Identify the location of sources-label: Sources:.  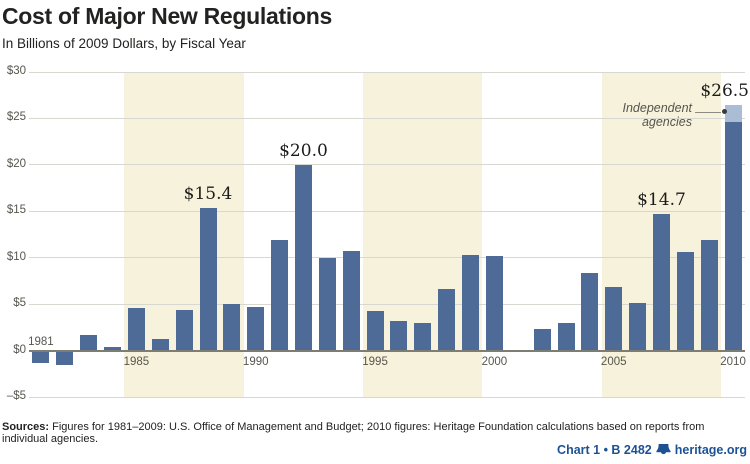
(26, 427).